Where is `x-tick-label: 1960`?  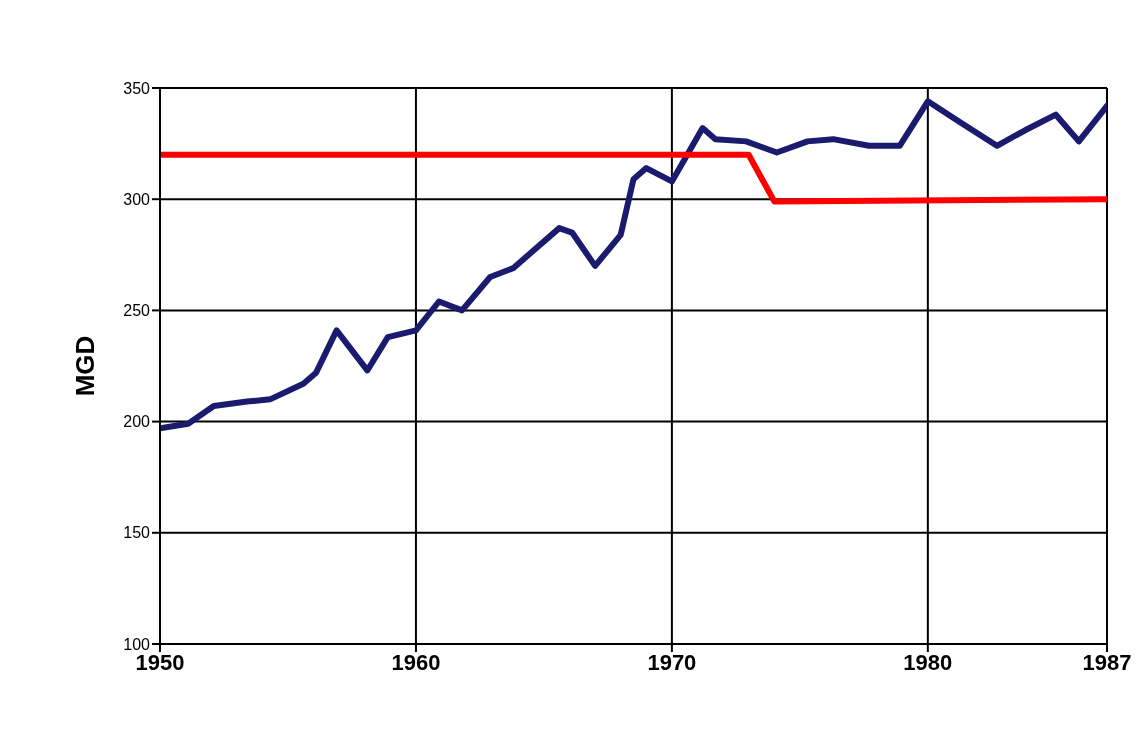
x-tick-label: 1960 is located at coordinates (416, 662).